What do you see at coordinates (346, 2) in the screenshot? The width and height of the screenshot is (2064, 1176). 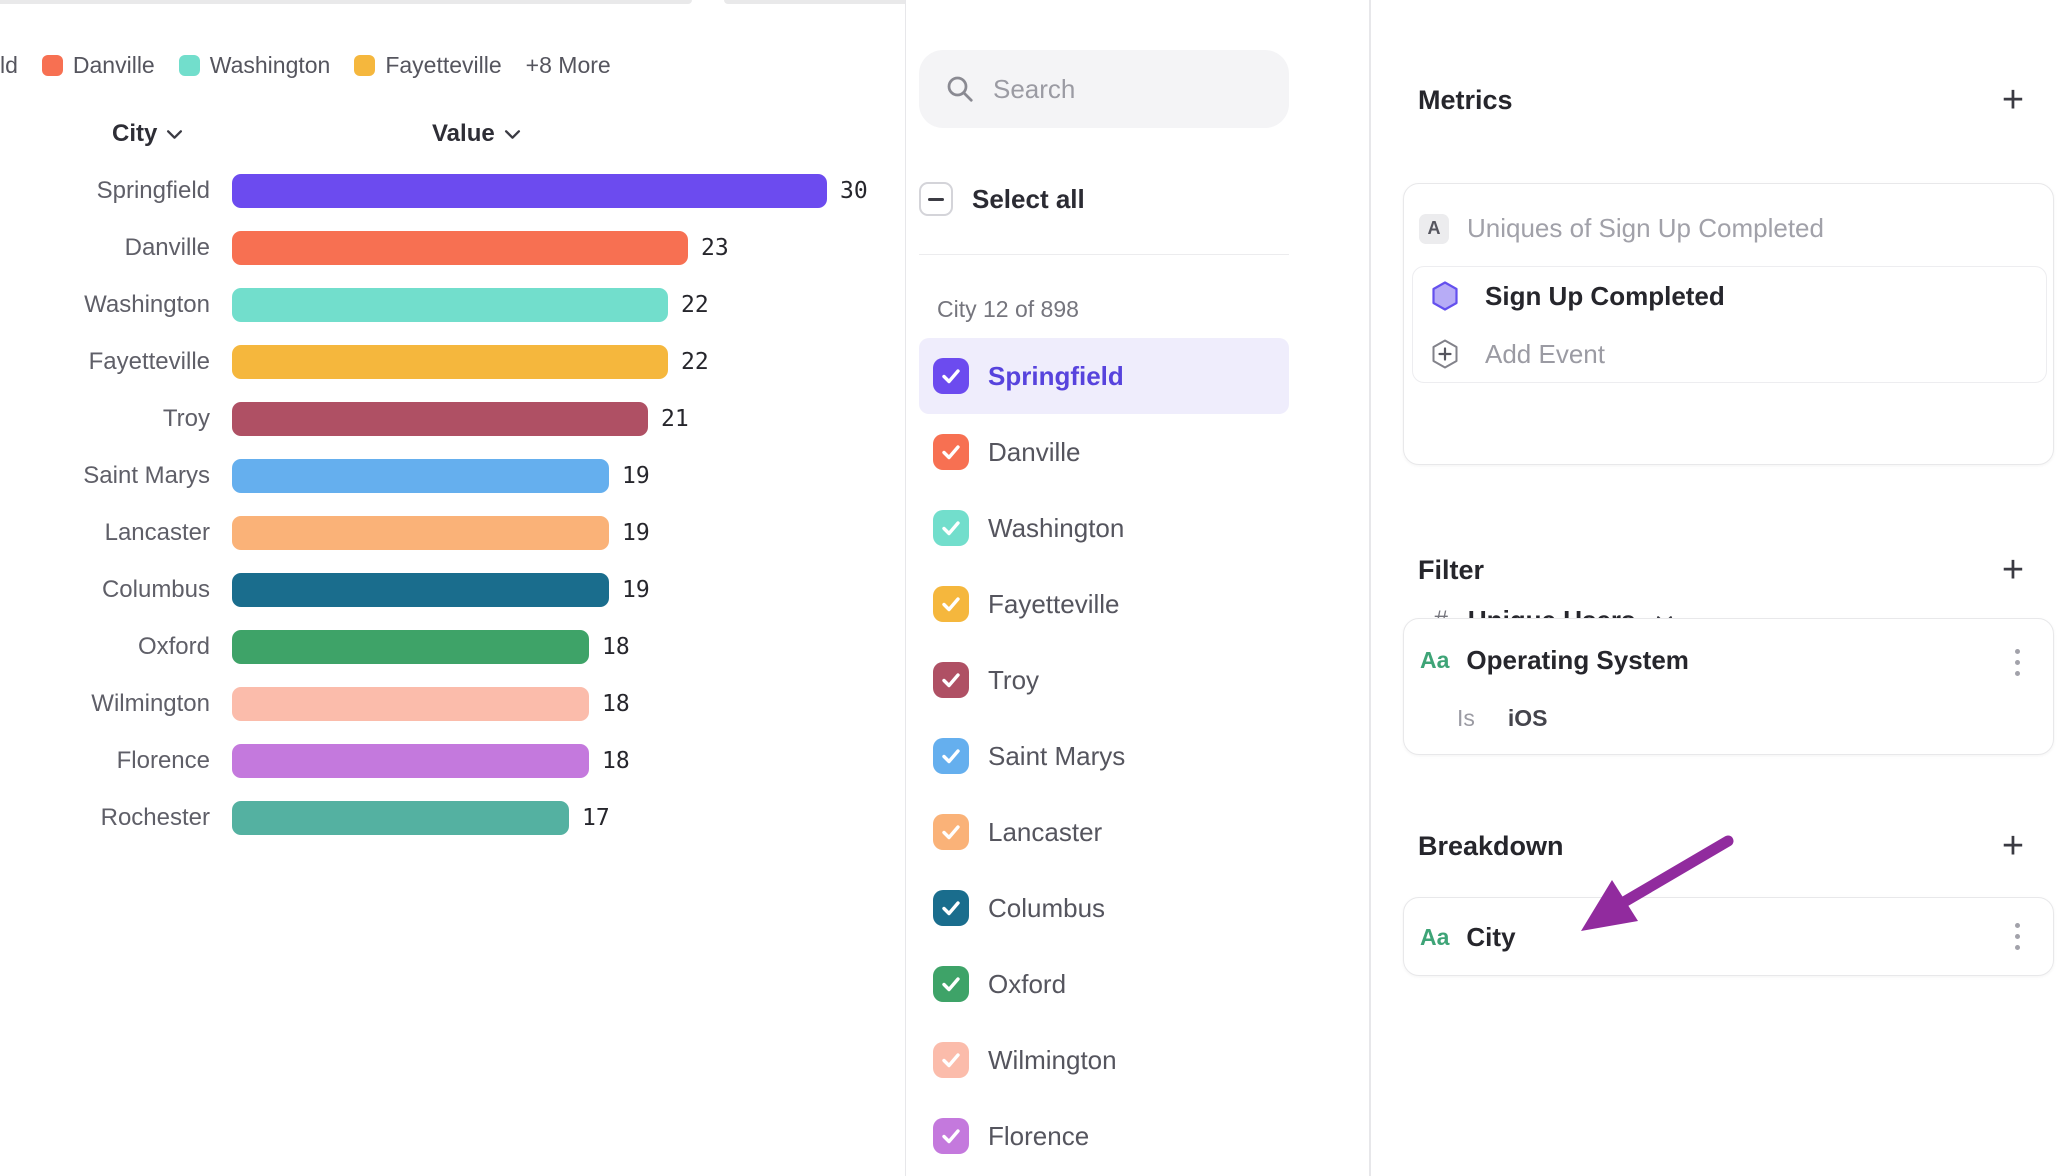 I see `top-tab-sliver-left` at bounding box center [346, 2].